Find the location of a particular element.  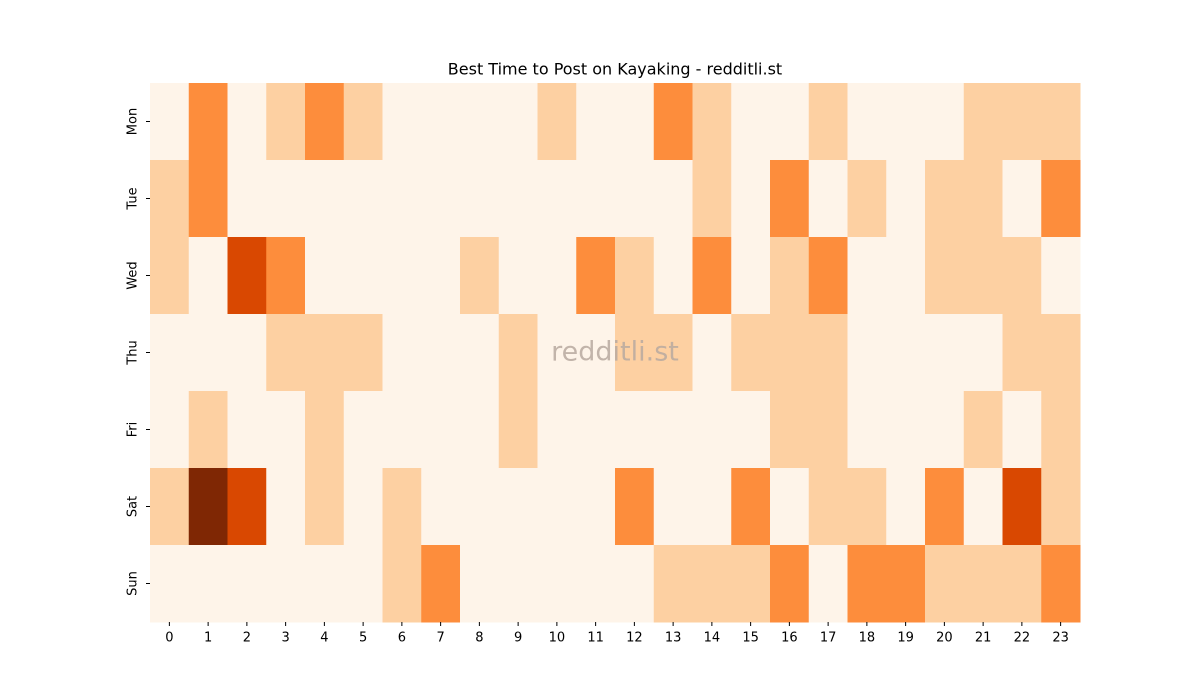

x-tick-label: 23 is located at coordinates (1060, 638).